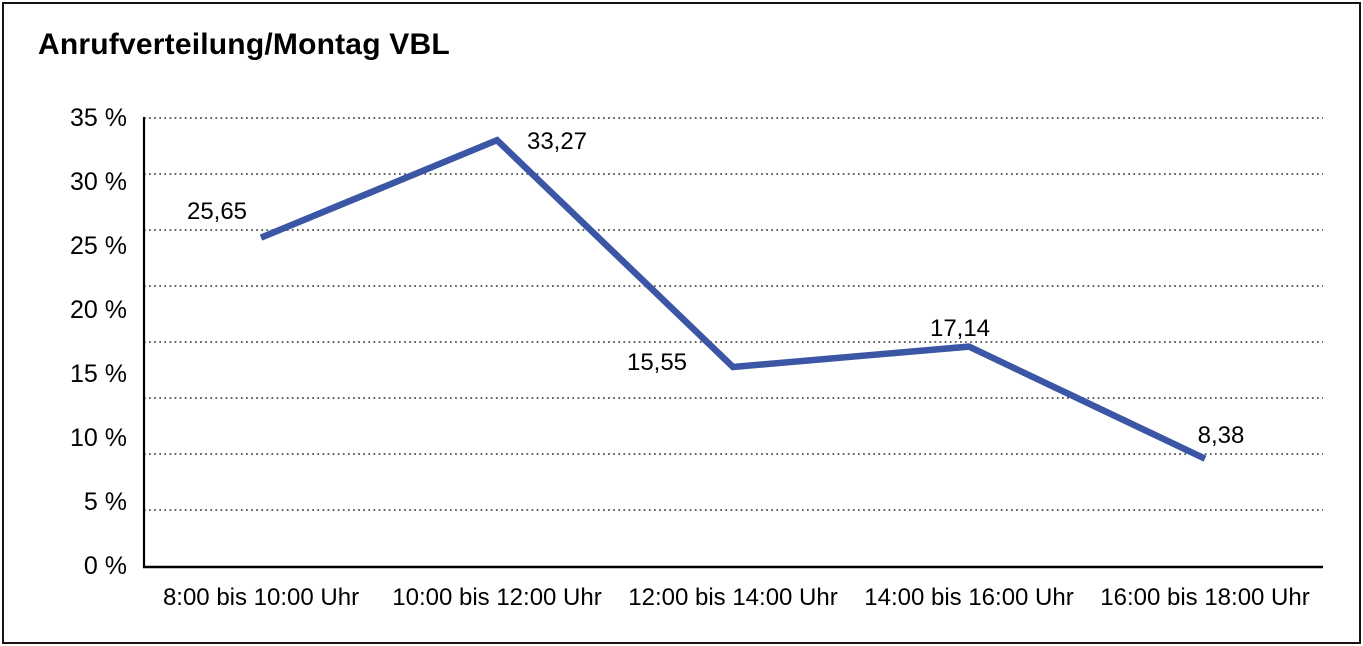 The height and width of the screenshot is (646, 1363). Describe the element at coordinates (261, 597) in the screenshot. I see `x-axis-tick-label: 8:00 bis 10:00 Uhr` at that location.